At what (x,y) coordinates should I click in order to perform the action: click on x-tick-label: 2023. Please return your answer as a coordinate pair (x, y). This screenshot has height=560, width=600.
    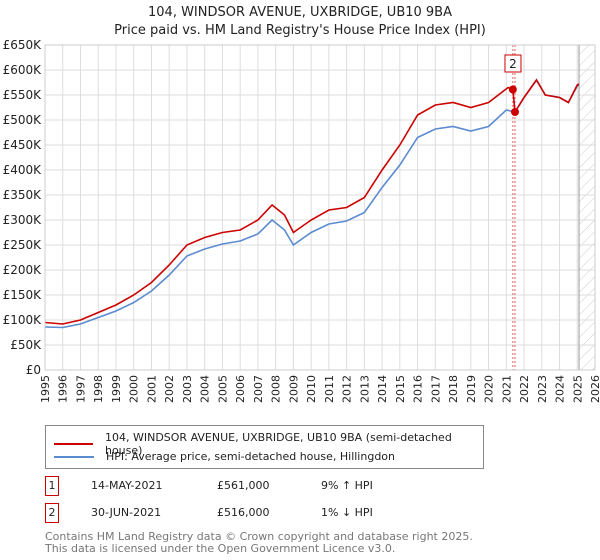
    Looking at the image, I should click on (542, 389).